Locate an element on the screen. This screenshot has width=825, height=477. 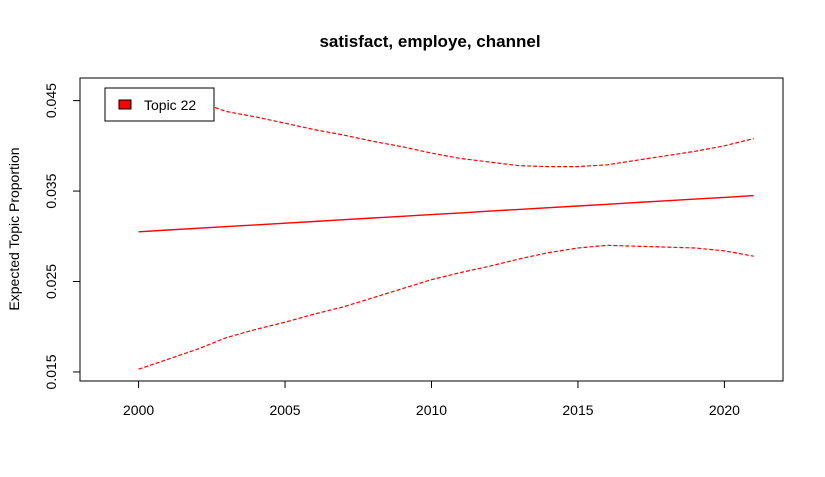
topic-22-estimate-line is located at coordinates (446, 213).